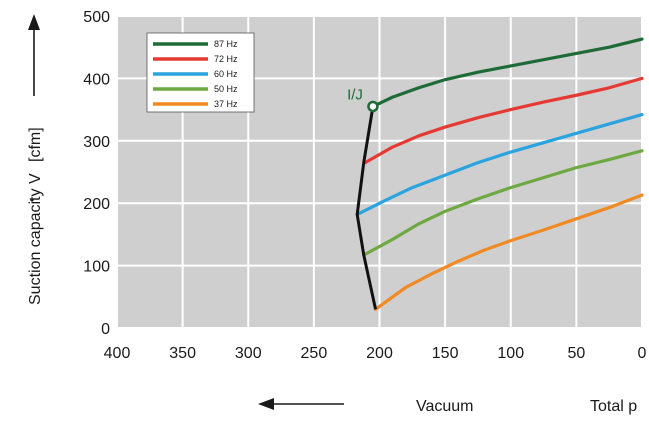 This screenshot has width=649, height=421. What do you see at coordinates (35, 239) in the screenshot?
I see `y-axis-label: Suction capacity V` at bounding box center [35, 239].